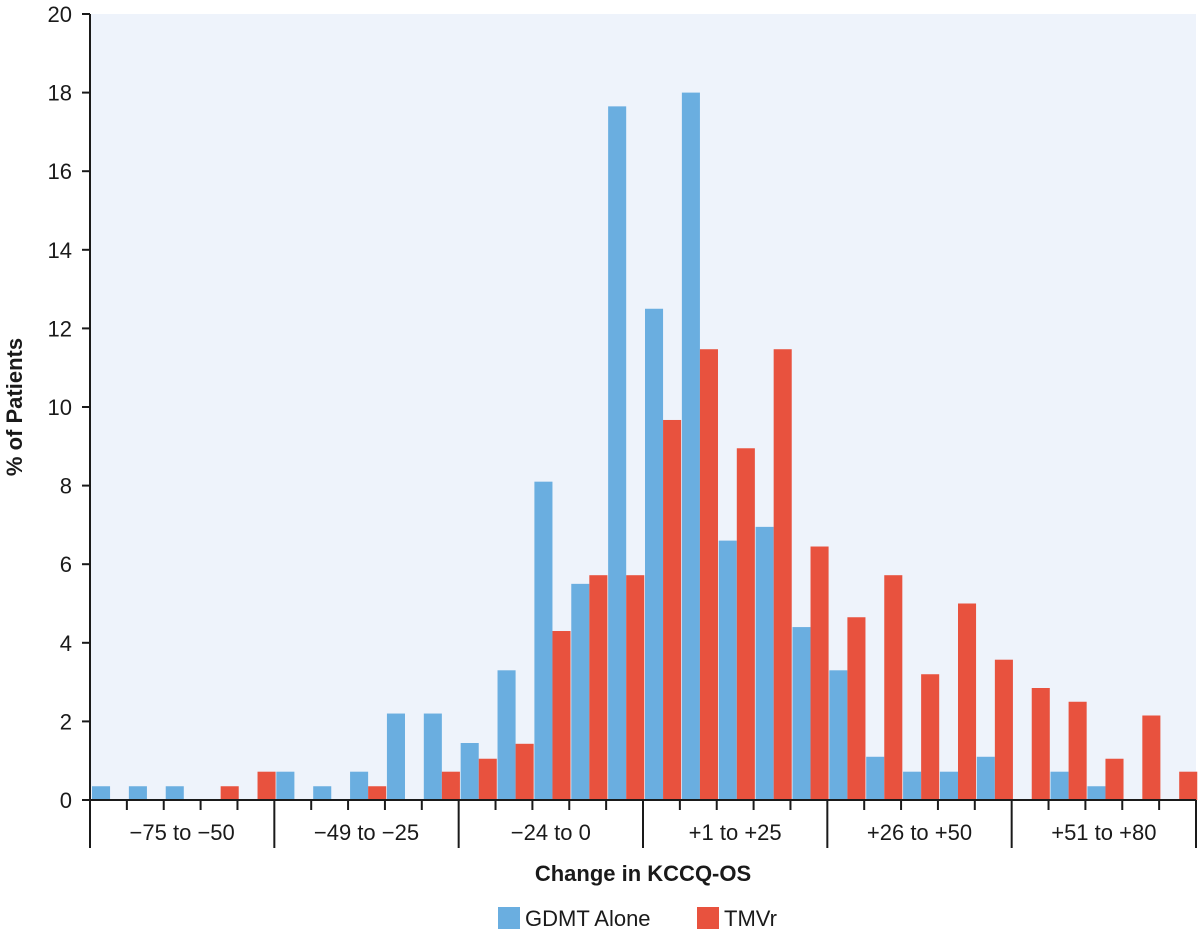 This screenshot has width=1200, height=935. I want to click on x-group-label-0: −75 to −50, so click(182, 832).